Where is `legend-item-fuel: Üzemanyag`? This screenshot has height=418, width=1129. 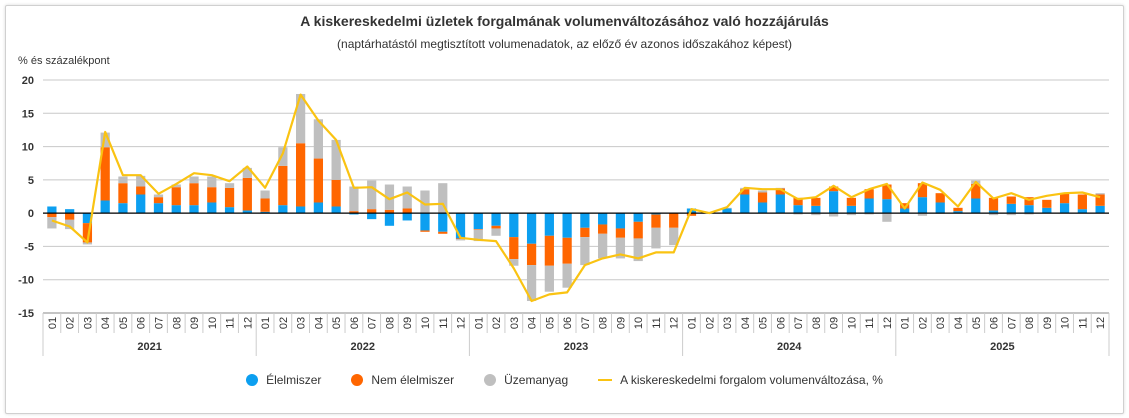 legend-item-fuel: Üzemanyag is located at coordinates (526, 380).